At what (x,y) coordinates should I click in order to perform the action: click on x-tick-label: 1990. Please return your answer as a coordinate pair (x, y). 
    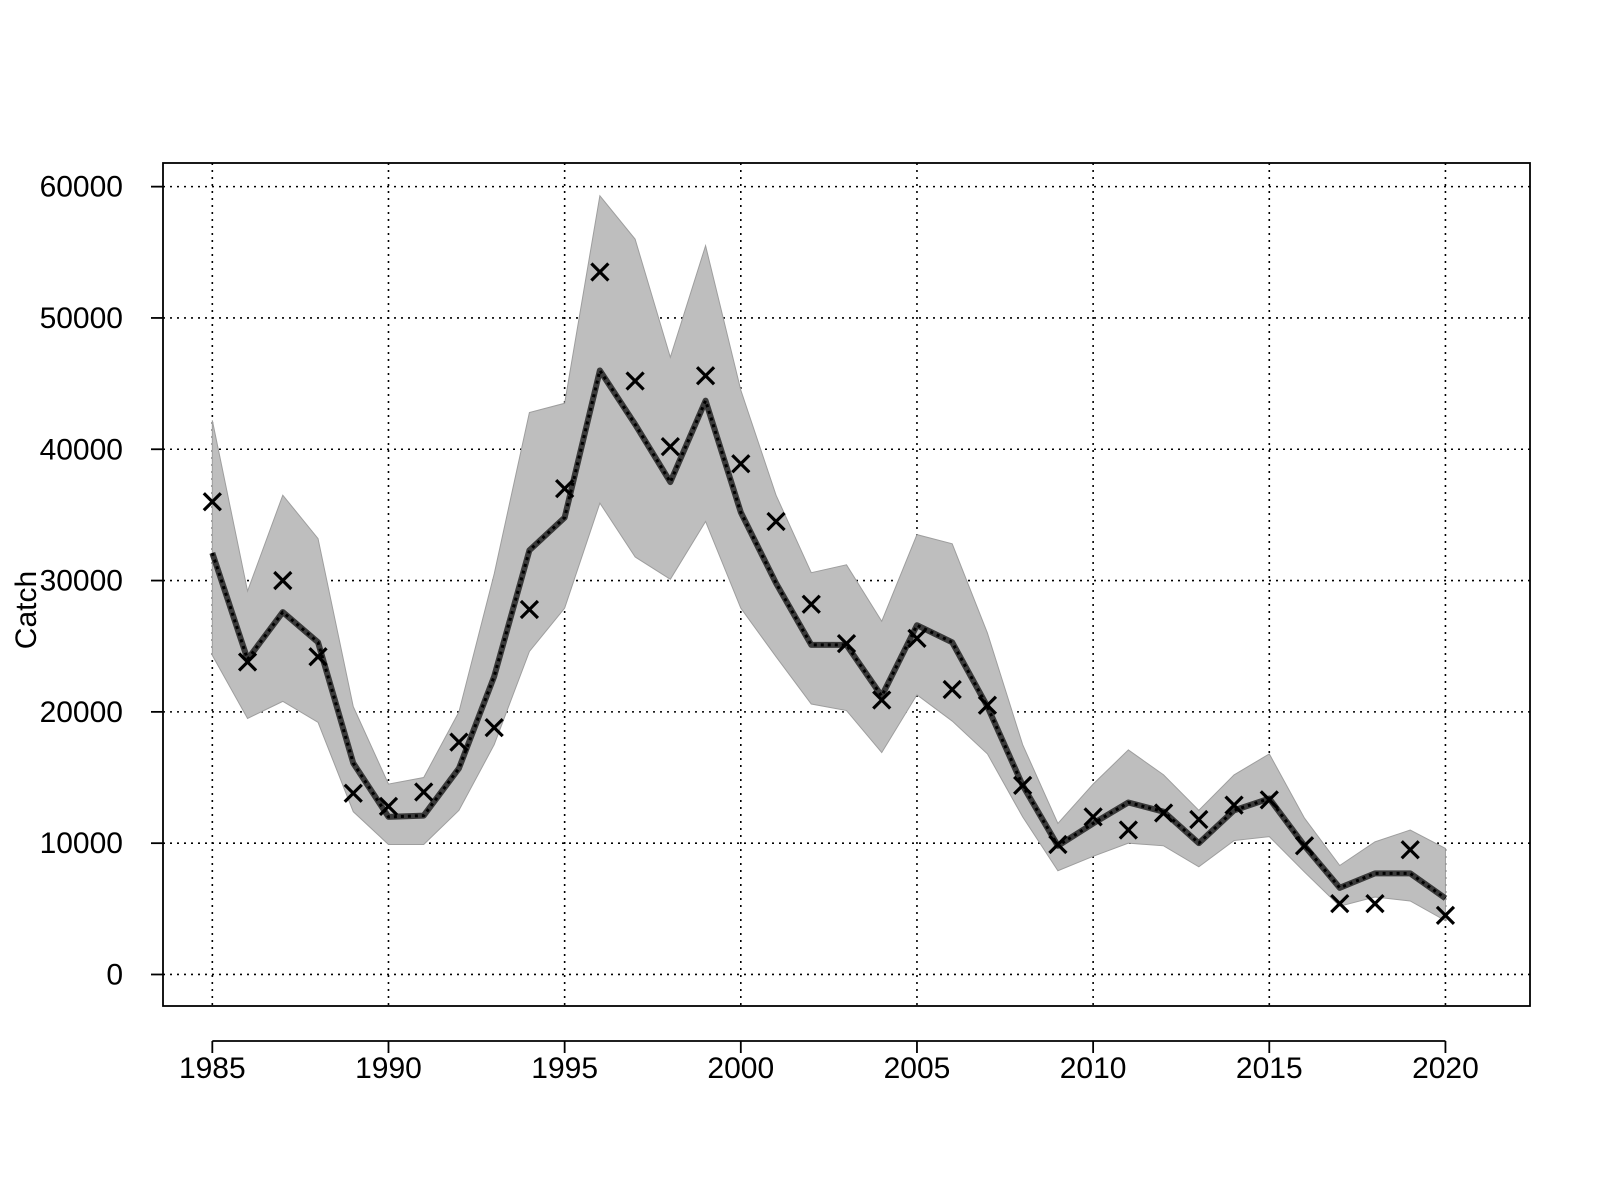
    Looking at the image, I should click on (388, 1068).